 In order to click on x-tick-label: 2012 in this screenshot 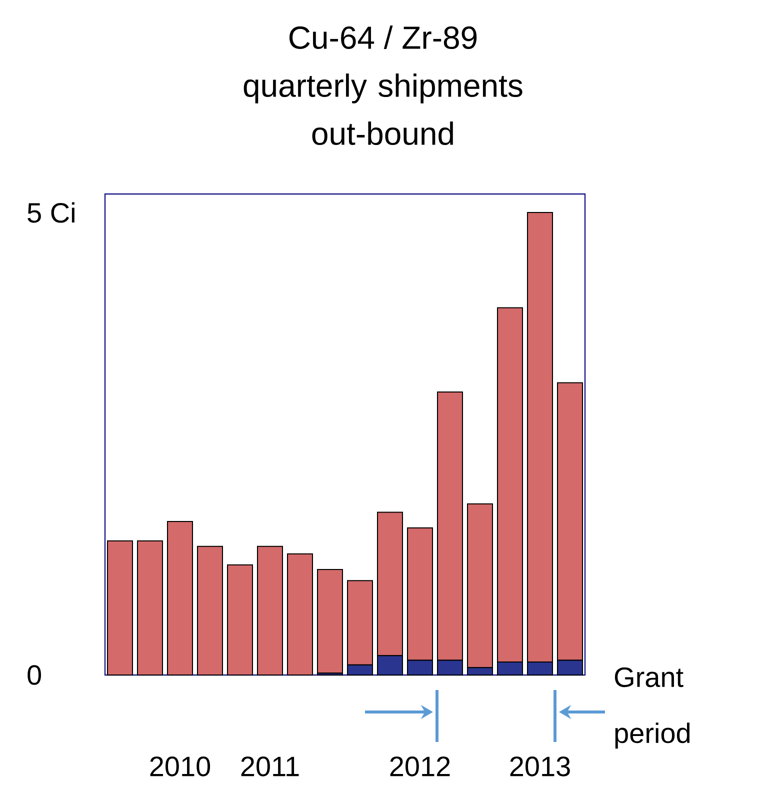, I will do `click(420, 766)`.